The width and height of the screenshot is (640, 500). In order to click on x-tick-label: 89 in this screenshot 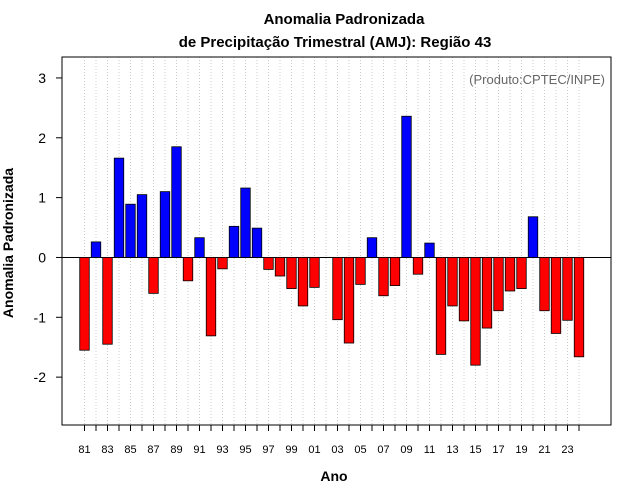, I will do `click(176, 450)`.